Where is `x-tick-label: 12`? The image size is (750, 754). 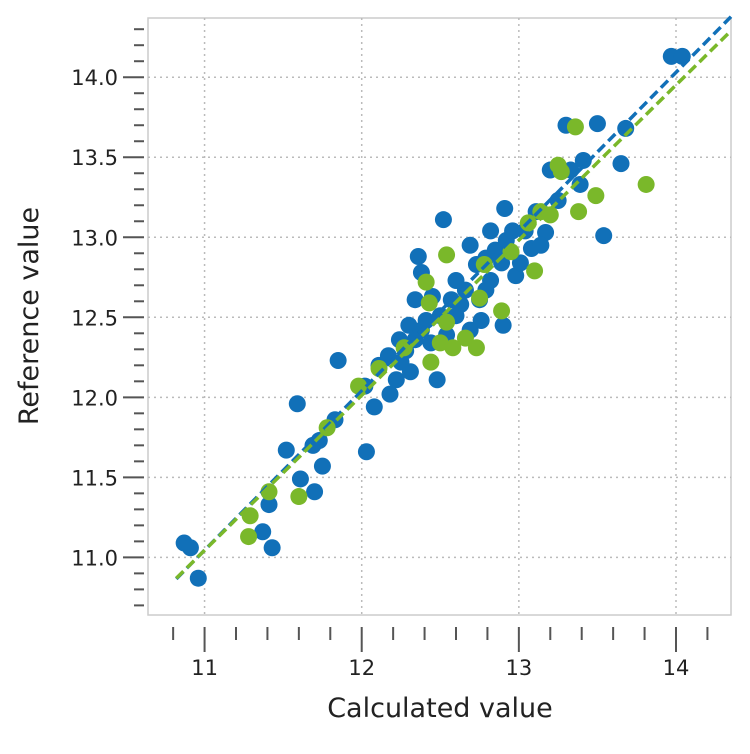
x-tick-label: 12 is located at coordinates (361, 668).